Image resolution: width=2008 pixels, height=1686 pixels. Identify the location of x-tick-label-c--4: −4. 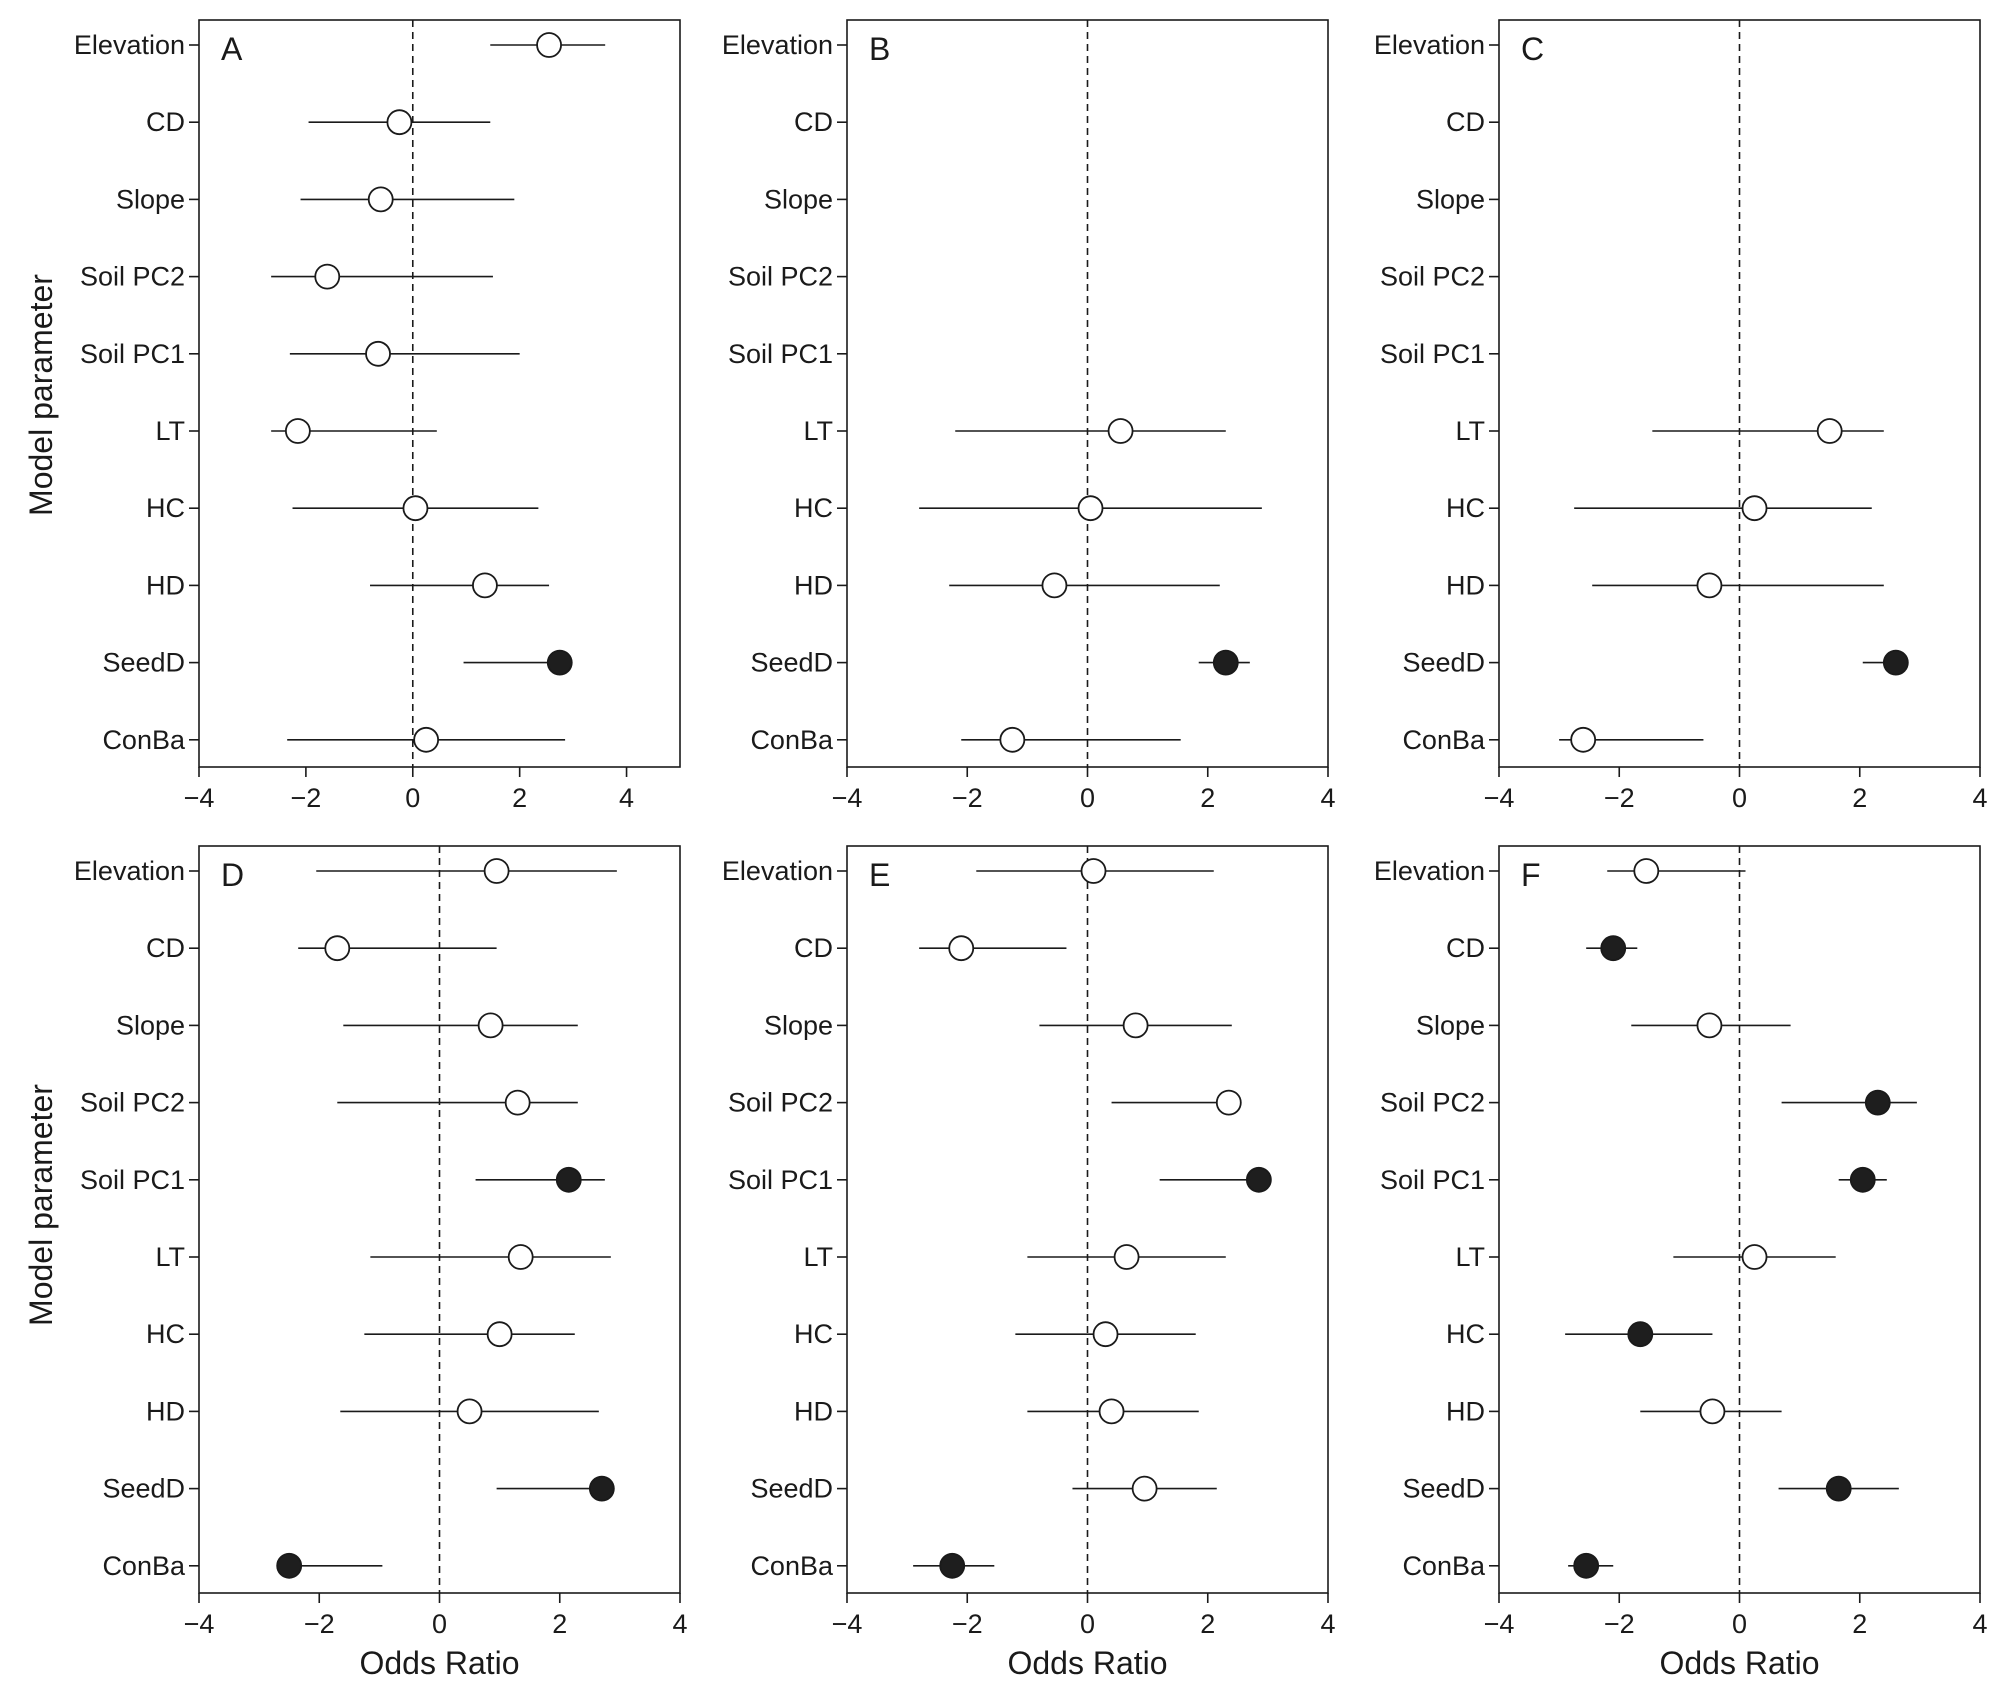
(1499, 798).